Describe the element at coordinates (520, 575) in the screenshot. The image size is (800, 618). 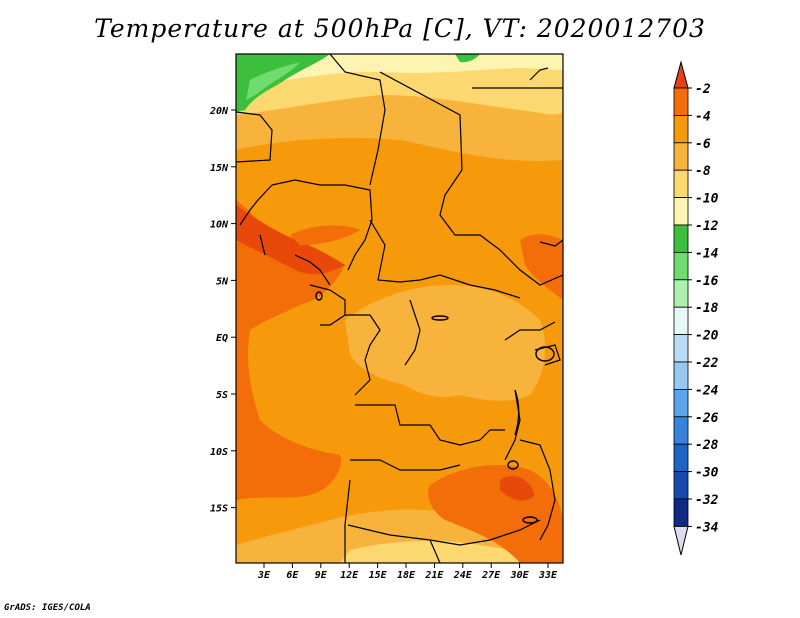
I see `lon-label: 30E` at that location.